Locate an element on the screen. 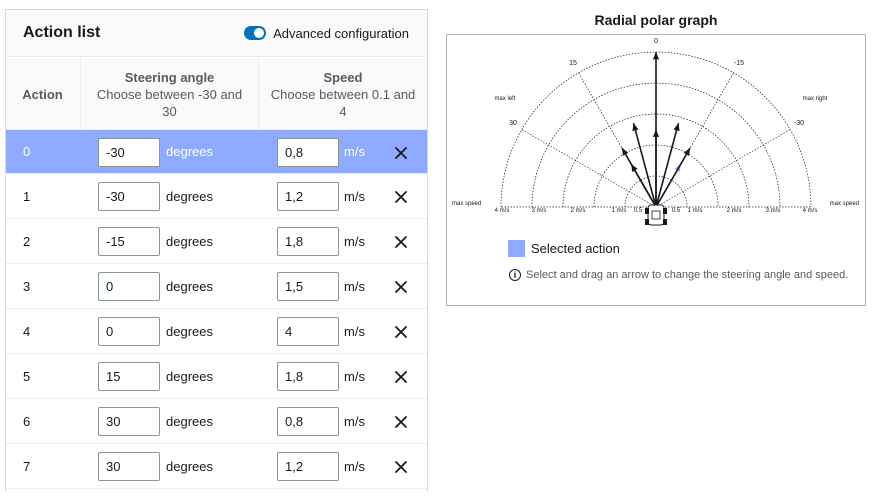 This screenshot has width=874, height=499. action-index: 0 is located at coordinates (27, 151).